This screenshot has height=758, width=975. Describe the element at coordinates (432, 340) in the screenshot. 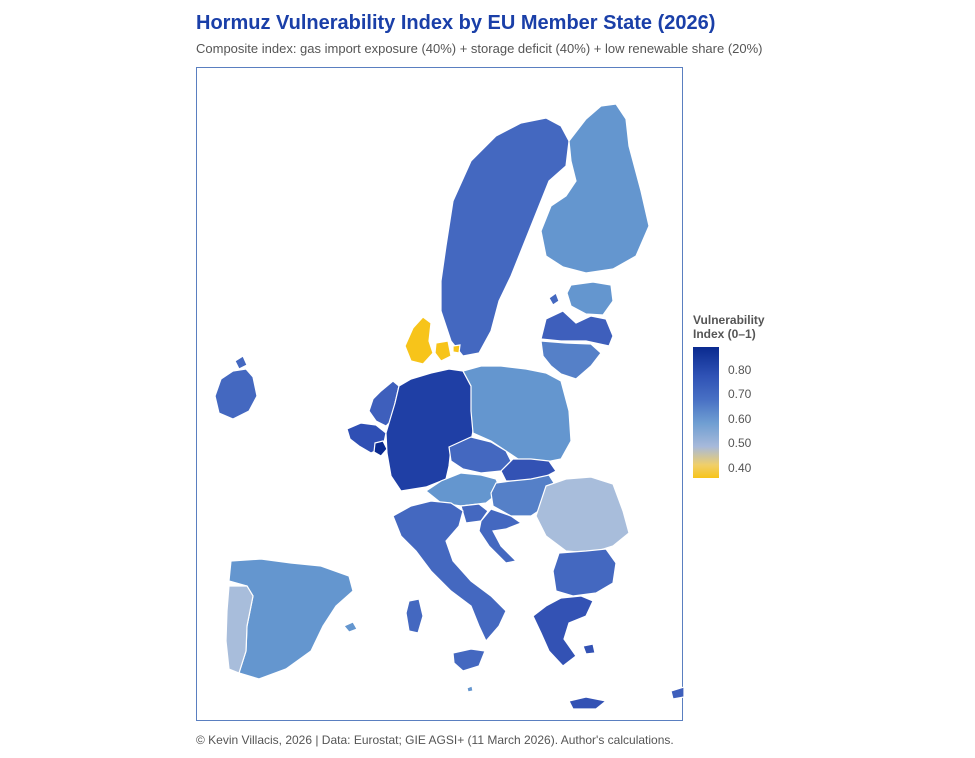

I see `country-denmark` at that location.